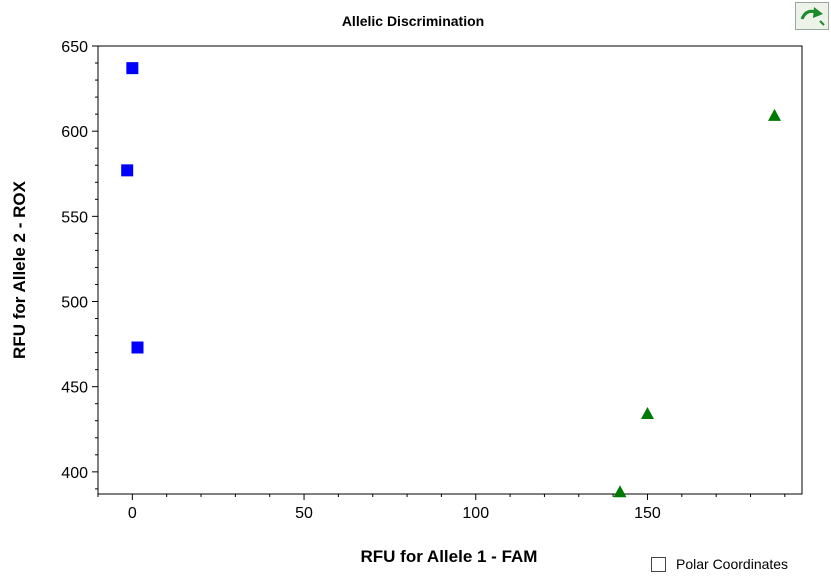 The width and height of the screenshot is (831, 577). I want to click on y-tick-label: 650, so click(74, 47).